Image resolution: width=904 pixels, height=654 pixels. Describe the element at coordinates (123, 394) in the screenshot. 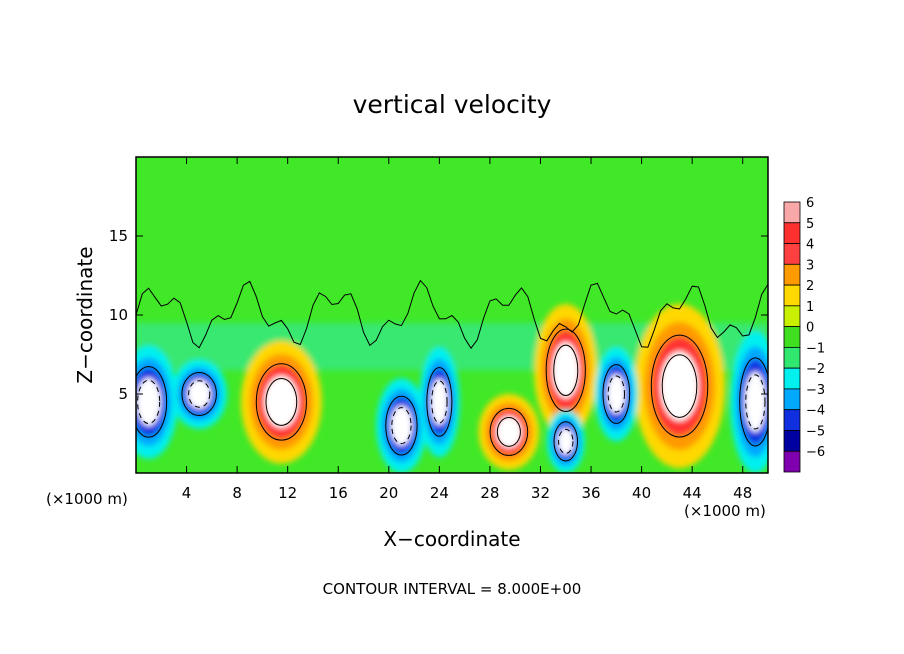

I see `y-tick-label: 5` at that location.